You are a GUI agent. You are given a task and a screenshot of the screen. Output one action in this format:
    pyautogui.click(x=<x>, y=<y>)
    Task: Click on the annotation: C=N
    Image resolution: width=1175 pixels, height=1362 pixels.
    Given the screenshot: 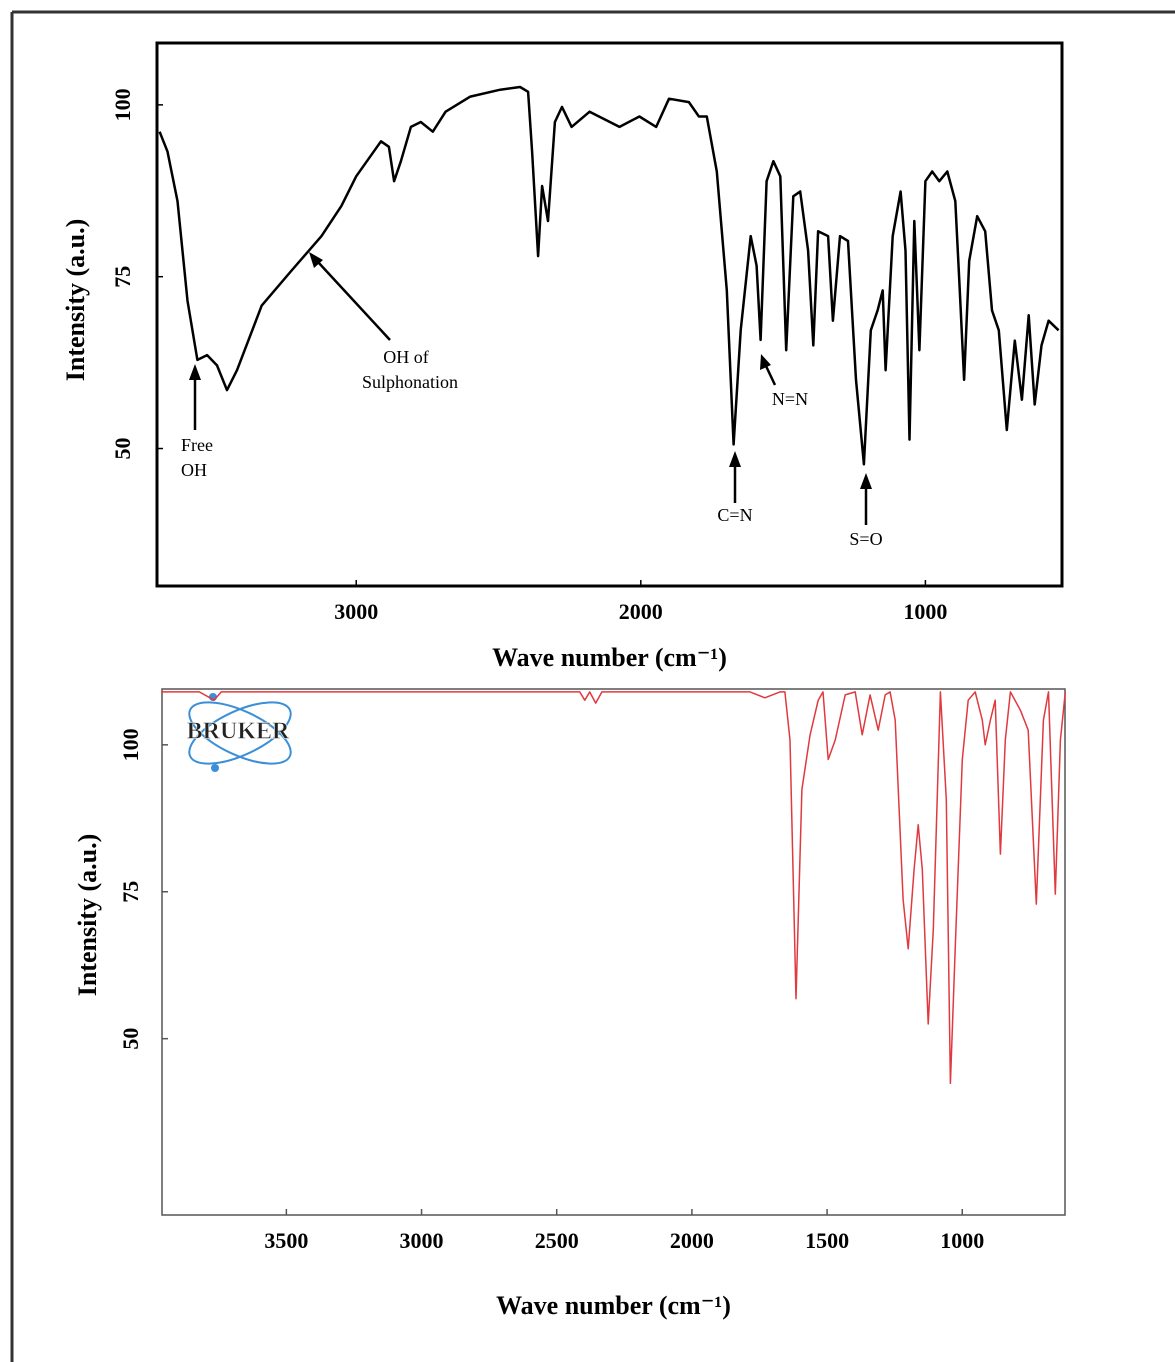 What is the action you would take?
    pyautogui.click(x=734, y=515)
    